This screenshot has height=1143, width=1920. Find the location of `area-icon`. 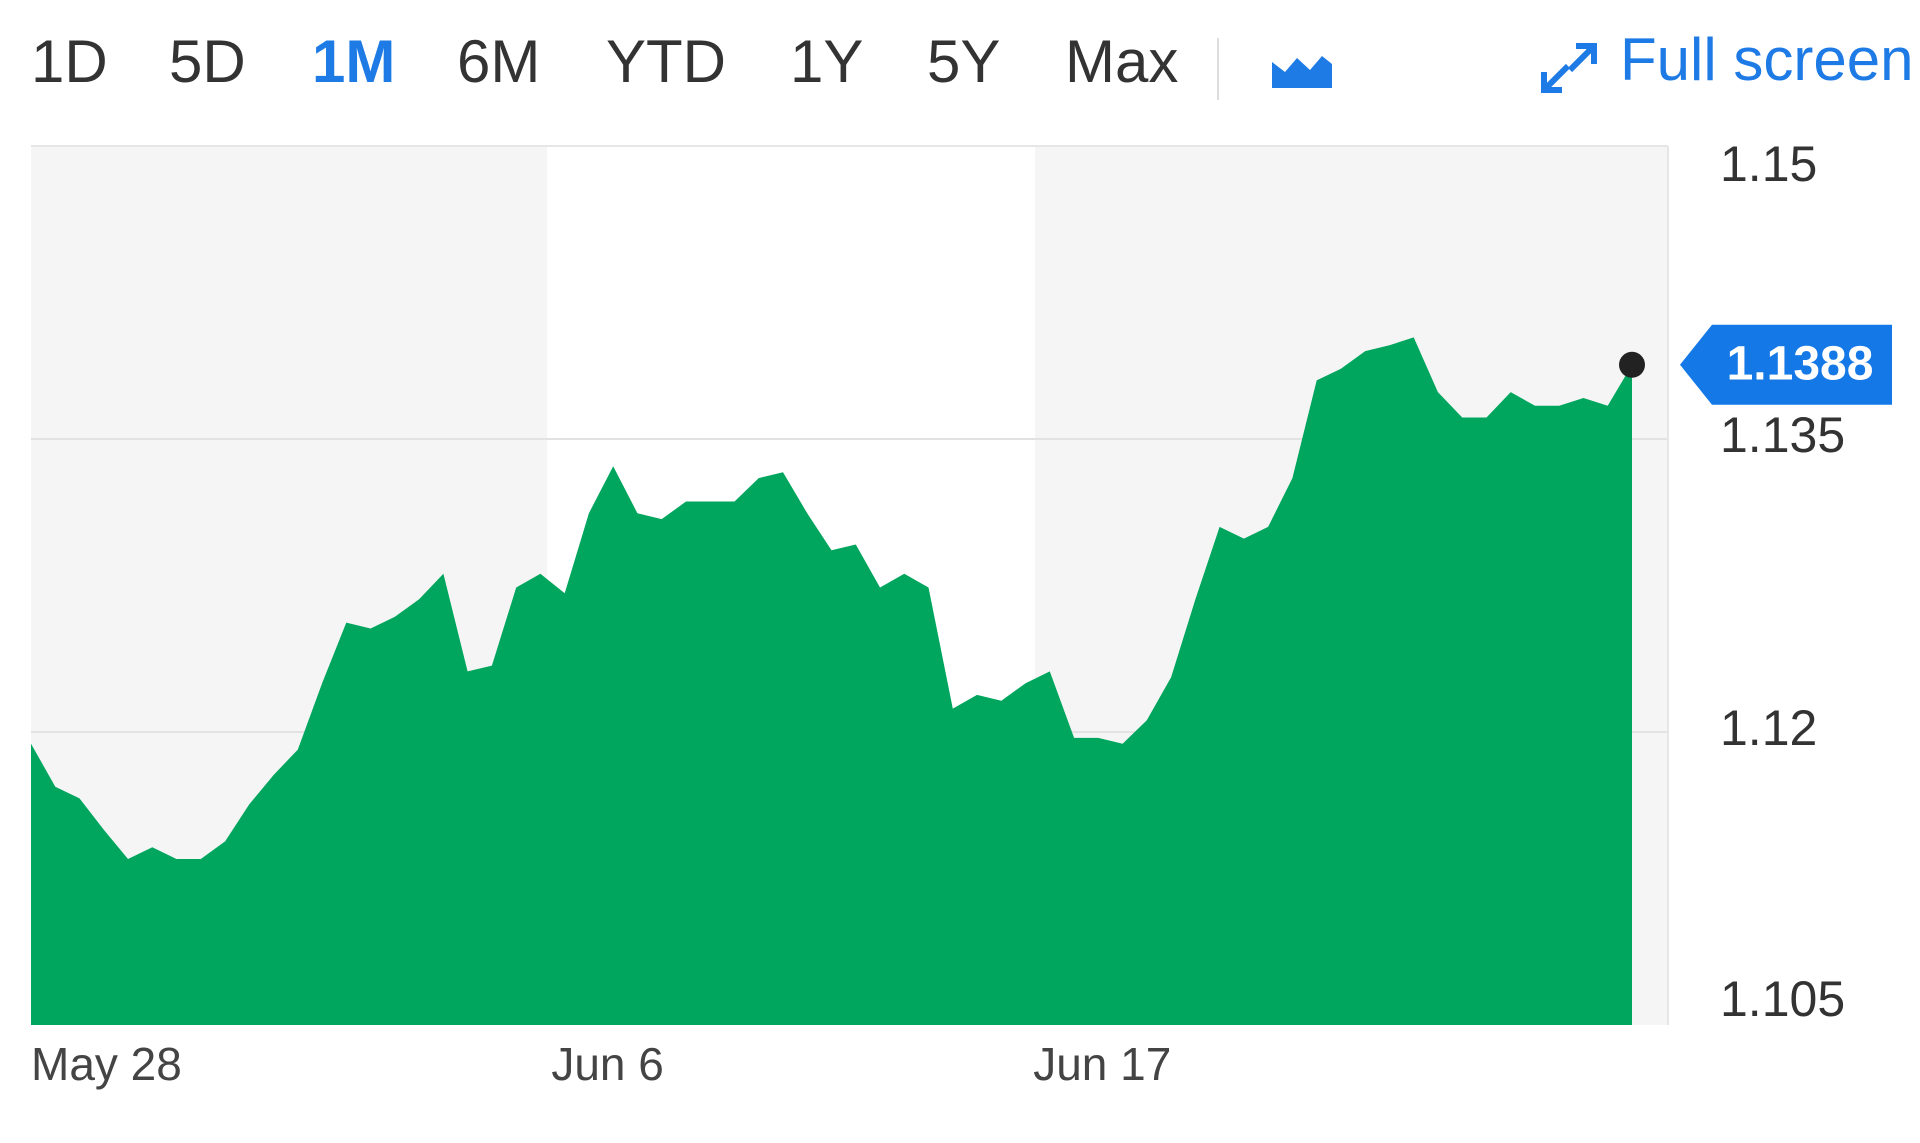

area-icon is located at coordinates (1302, 72).